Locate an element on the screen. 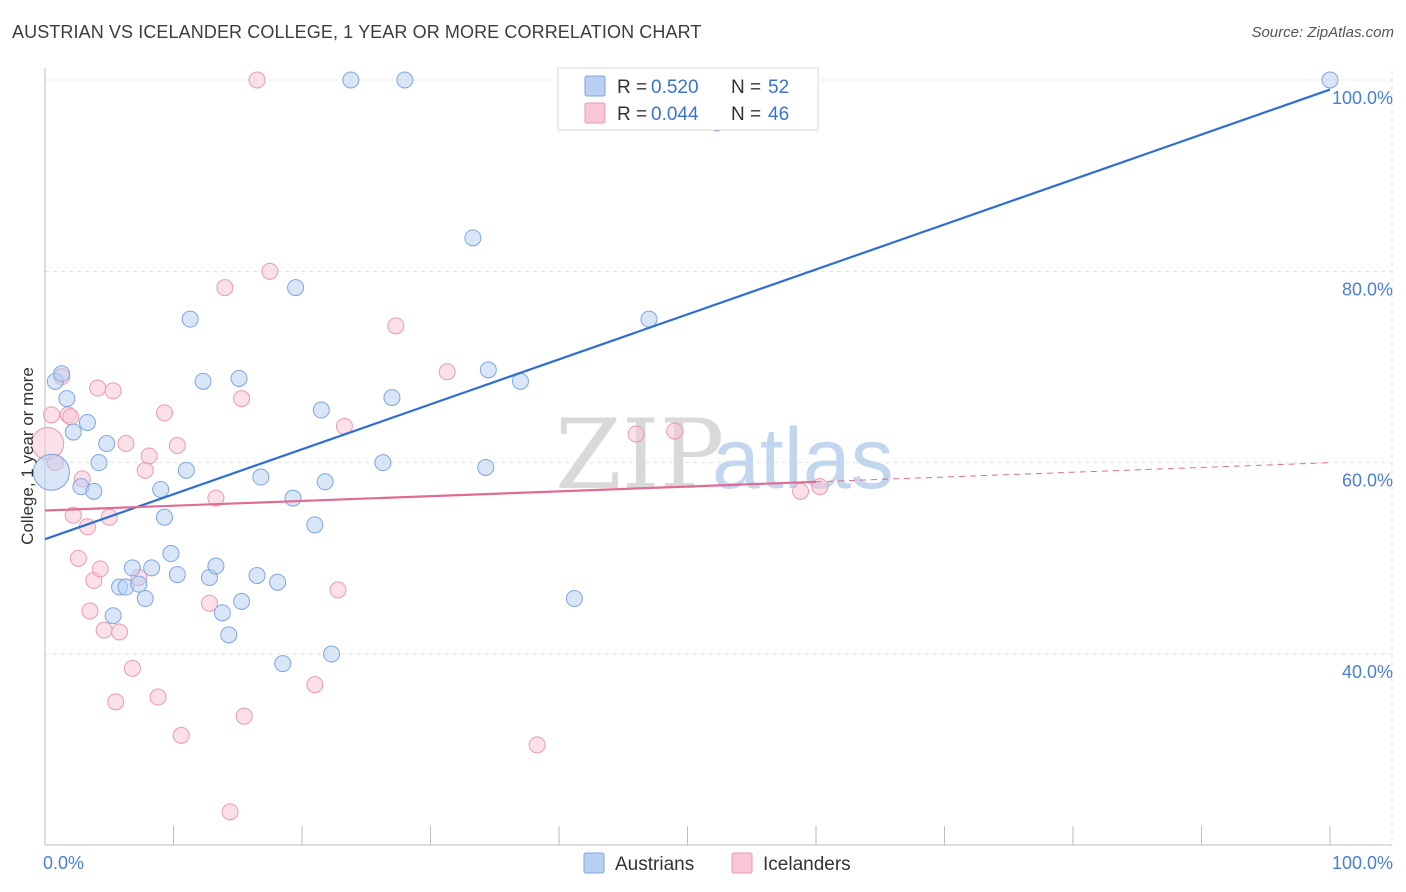 The width and height of the screenshot is (1406, 892). series-legend-swatch-icelanders is located at coordinates (742, 863).